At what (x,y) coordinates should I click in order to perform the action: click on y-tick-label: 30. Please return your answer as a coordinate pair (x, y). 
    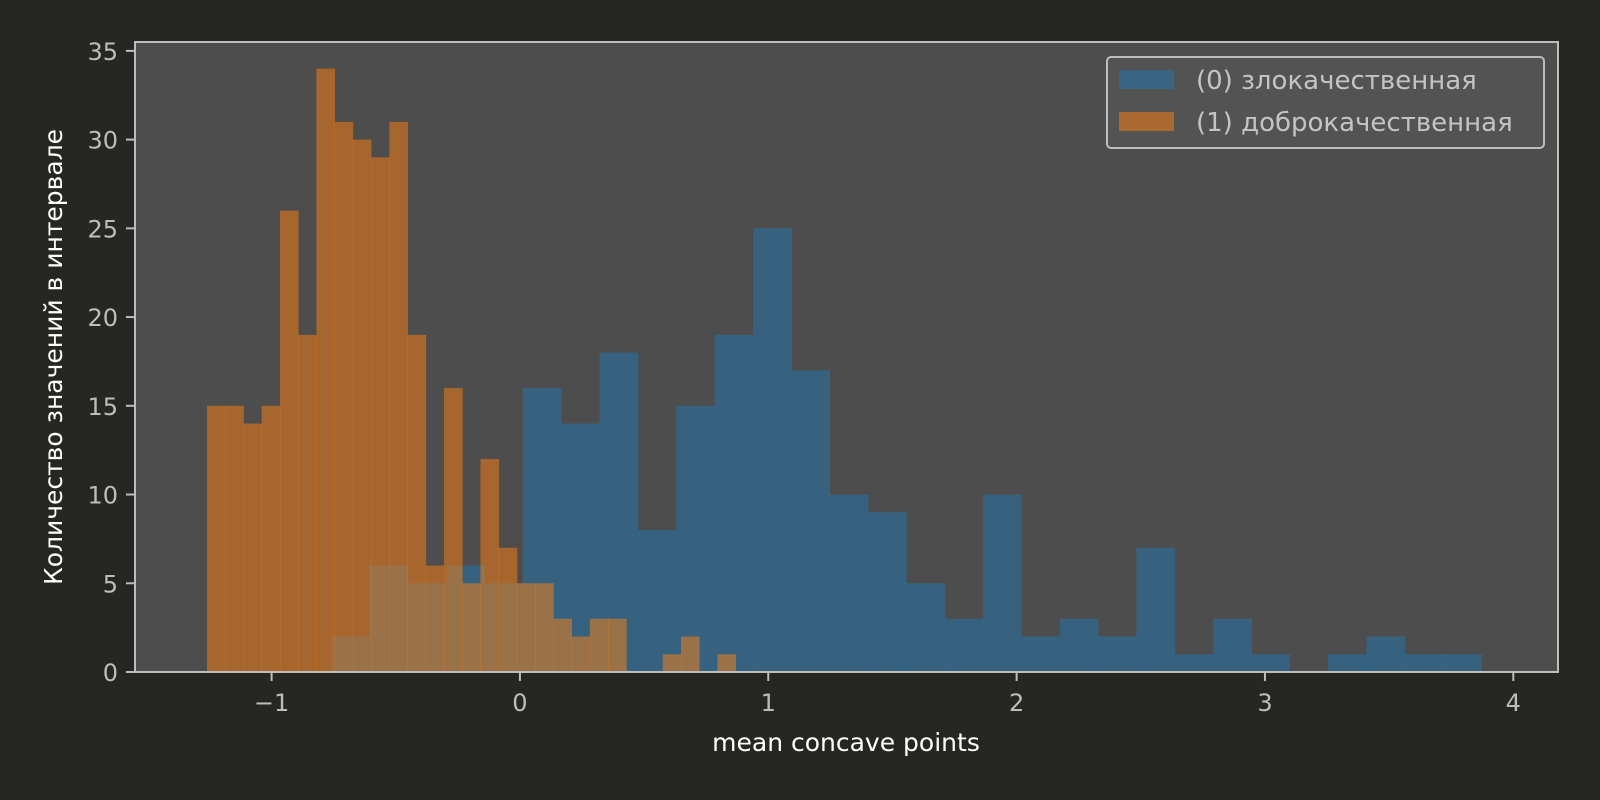
    Looking at the image, I should click on (102, 141).